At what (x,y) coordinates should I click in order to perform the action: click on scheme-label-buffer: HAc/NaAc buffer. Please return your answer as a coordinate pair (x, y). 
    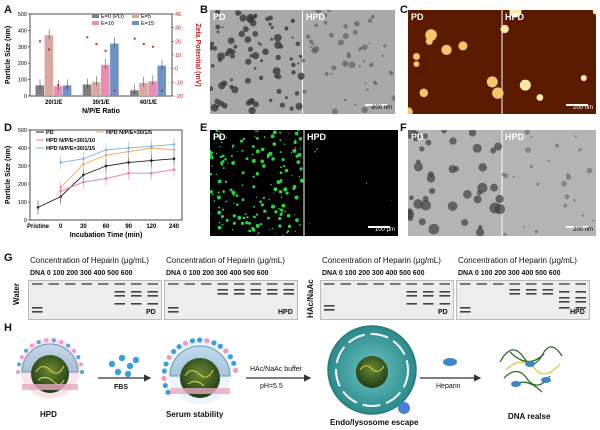
    Looking at the image, I should click on (276, 369).